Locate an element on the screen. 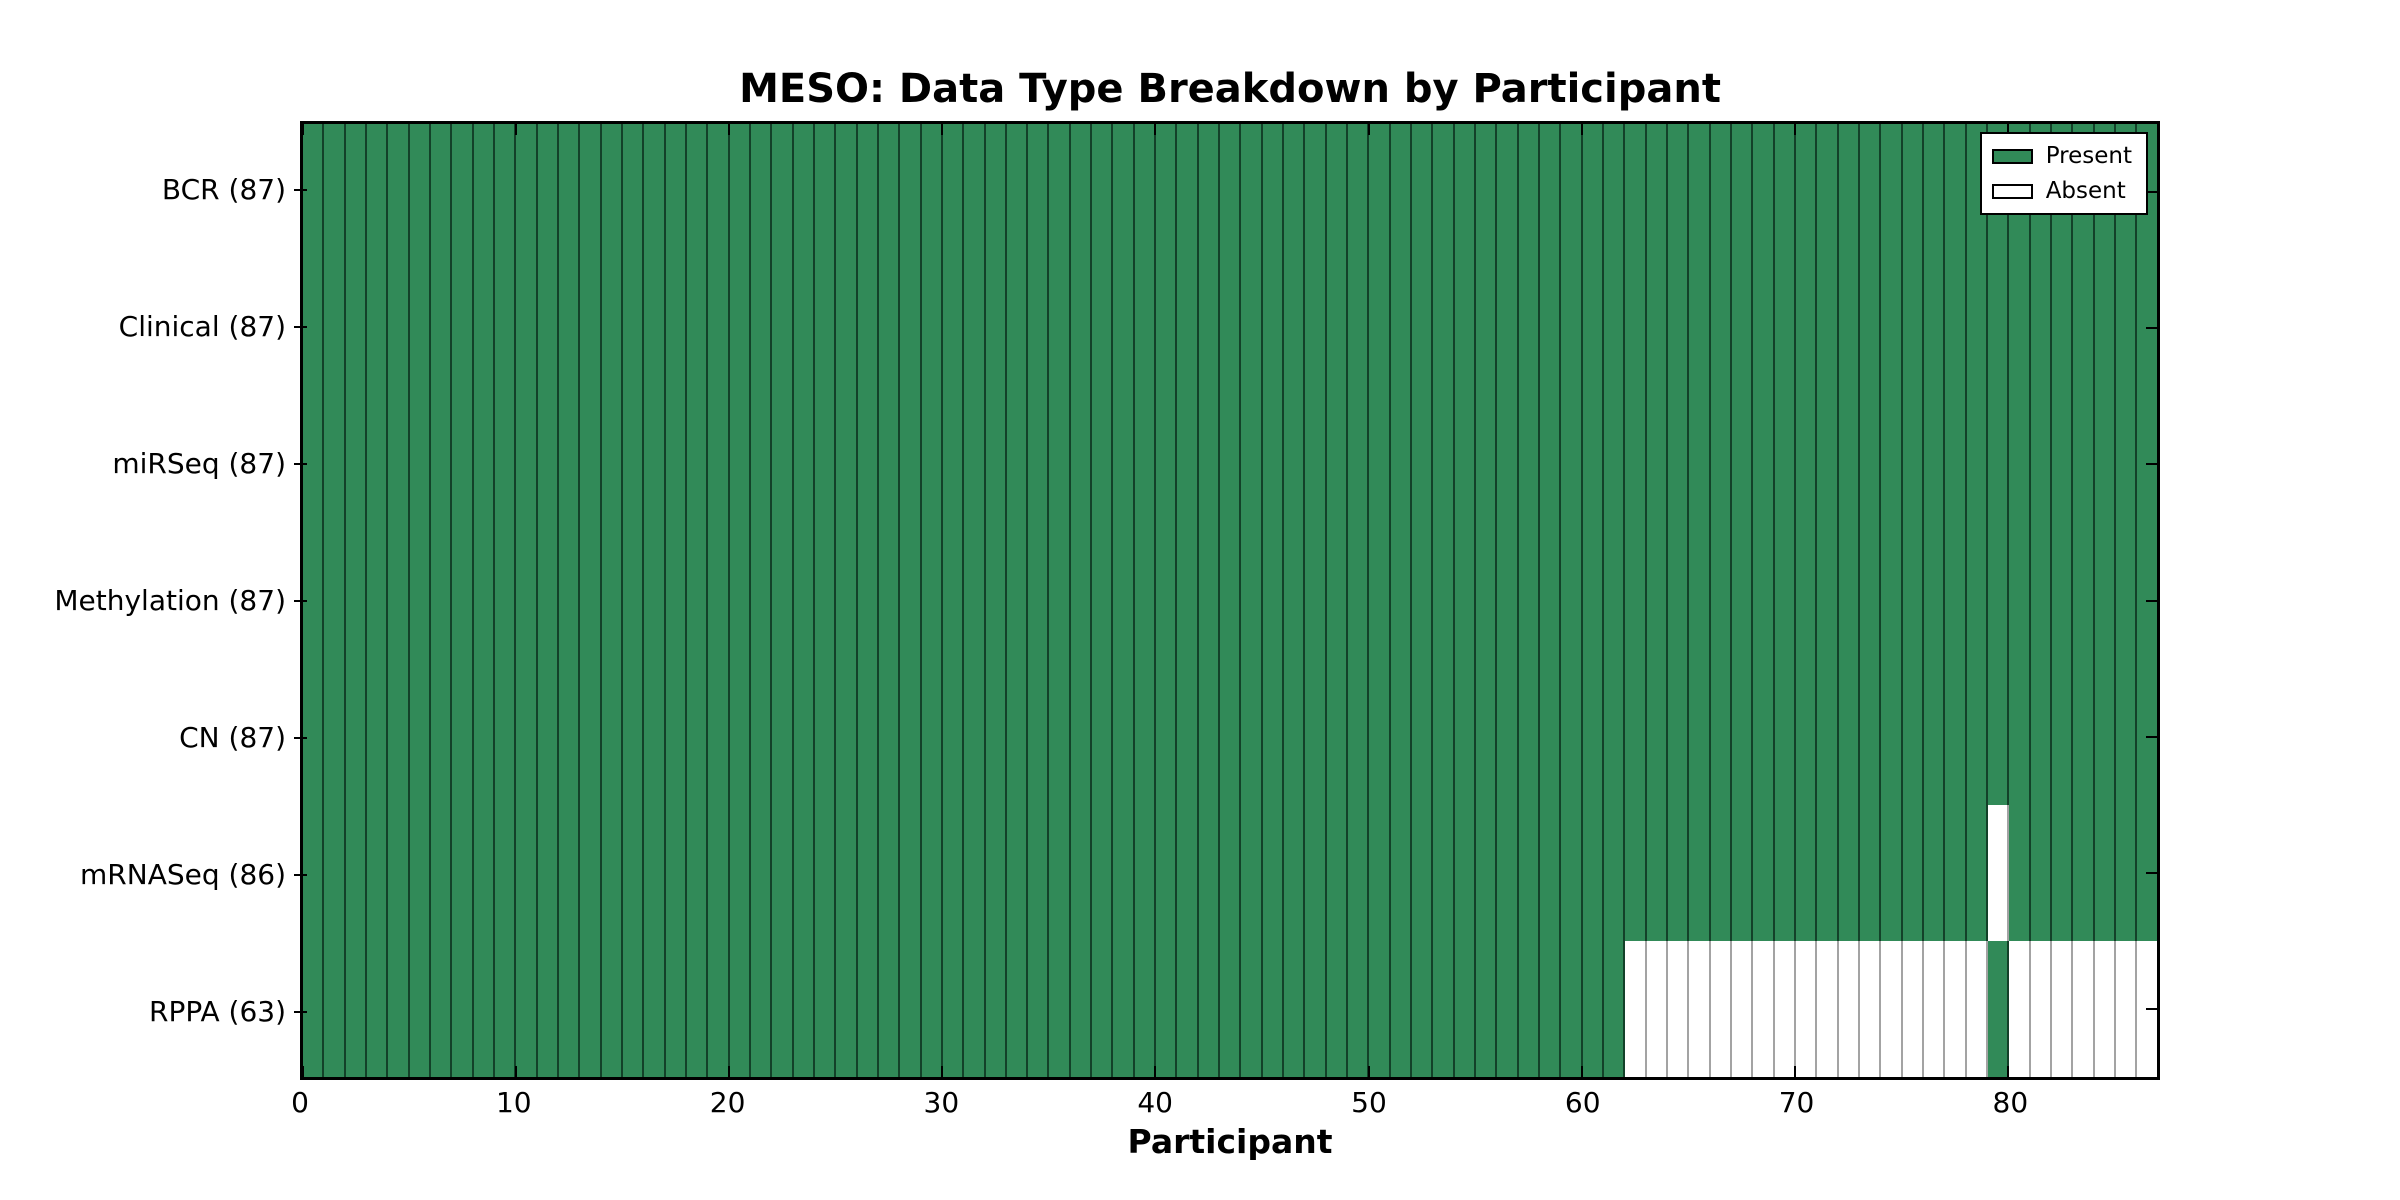 This screenshot has width=2400, height=1200. y-axis-tick is located at coordinates (300, 326).